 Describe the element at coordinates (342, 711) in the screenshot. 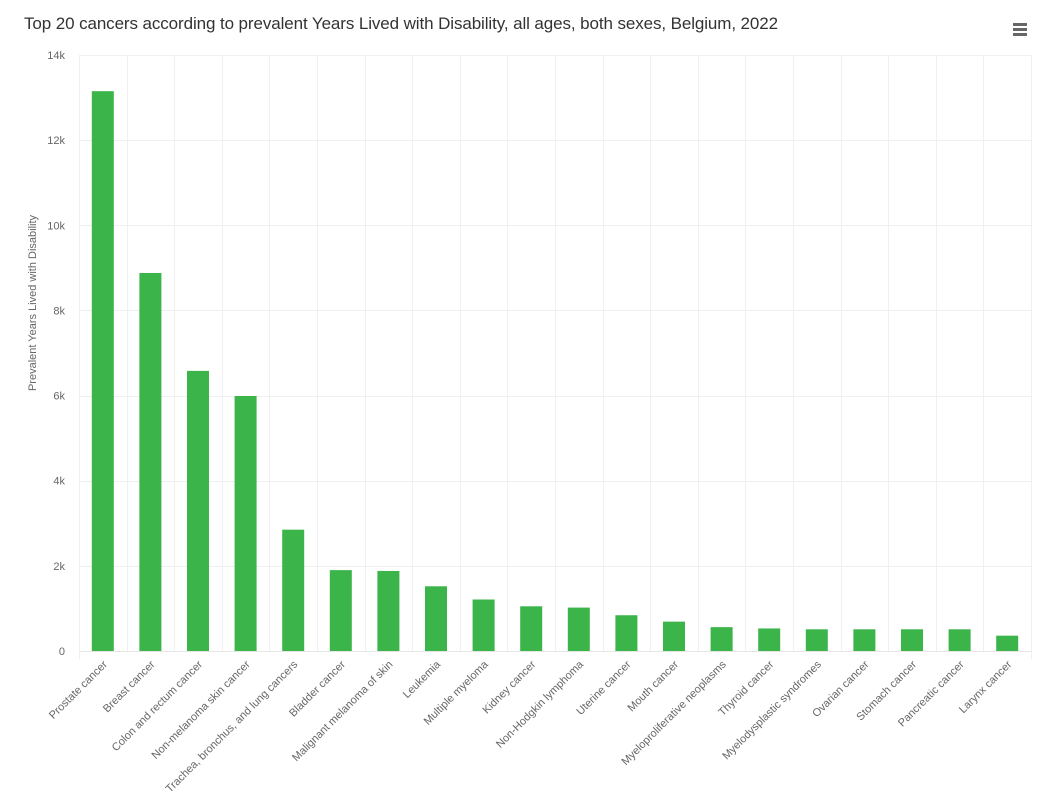

I see `x-tick-label: Malignant melanoma of skin` at that location.